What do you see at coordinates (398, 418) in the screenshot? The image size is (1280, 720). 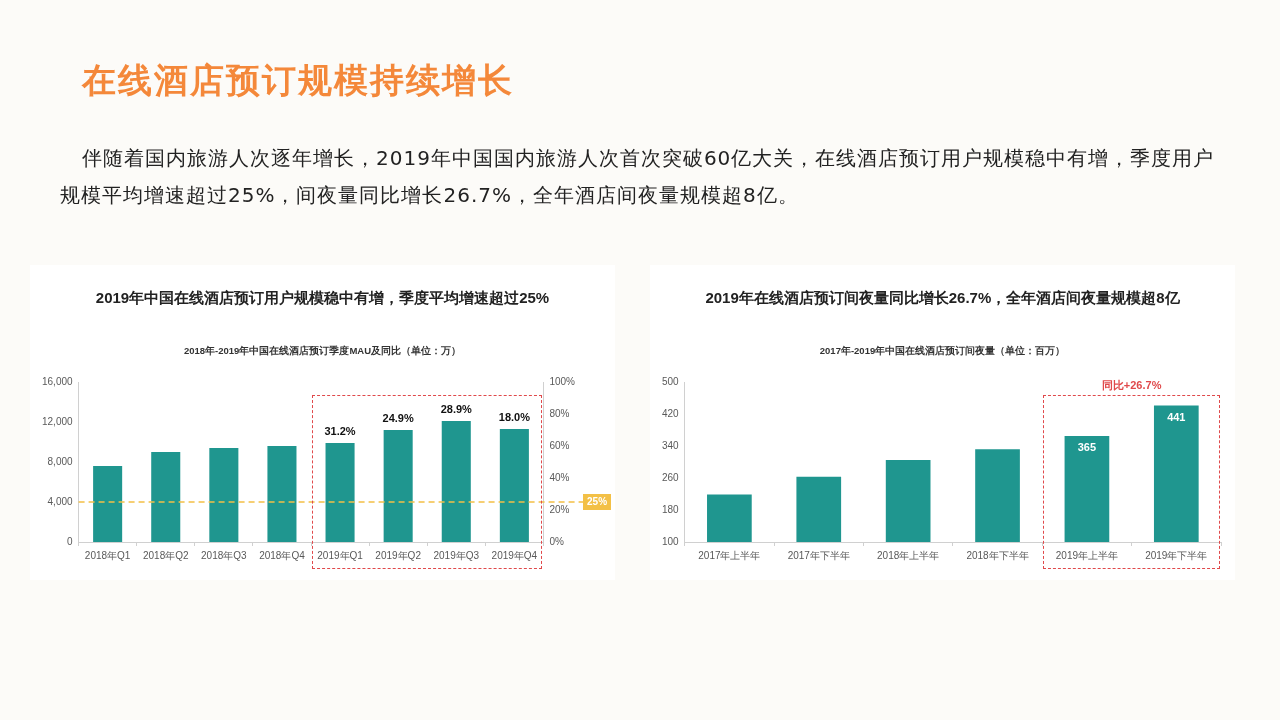 I see `annotation: 24.9%` at bounding box center [398, 418].